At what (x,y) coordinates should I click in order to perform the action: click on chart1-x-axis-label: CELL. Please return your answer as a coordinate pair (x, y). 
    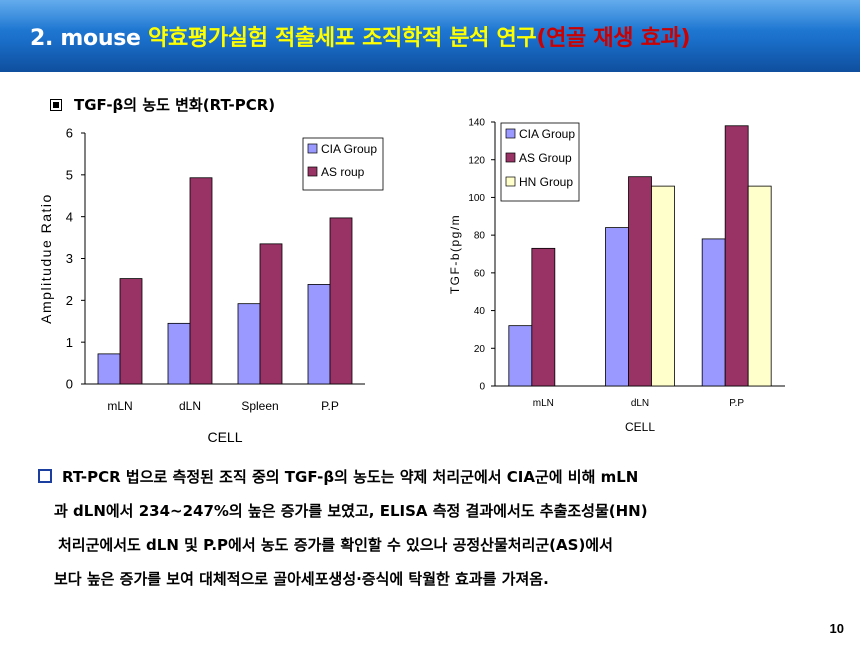
    Looking at the image, I should click on (224, 437).